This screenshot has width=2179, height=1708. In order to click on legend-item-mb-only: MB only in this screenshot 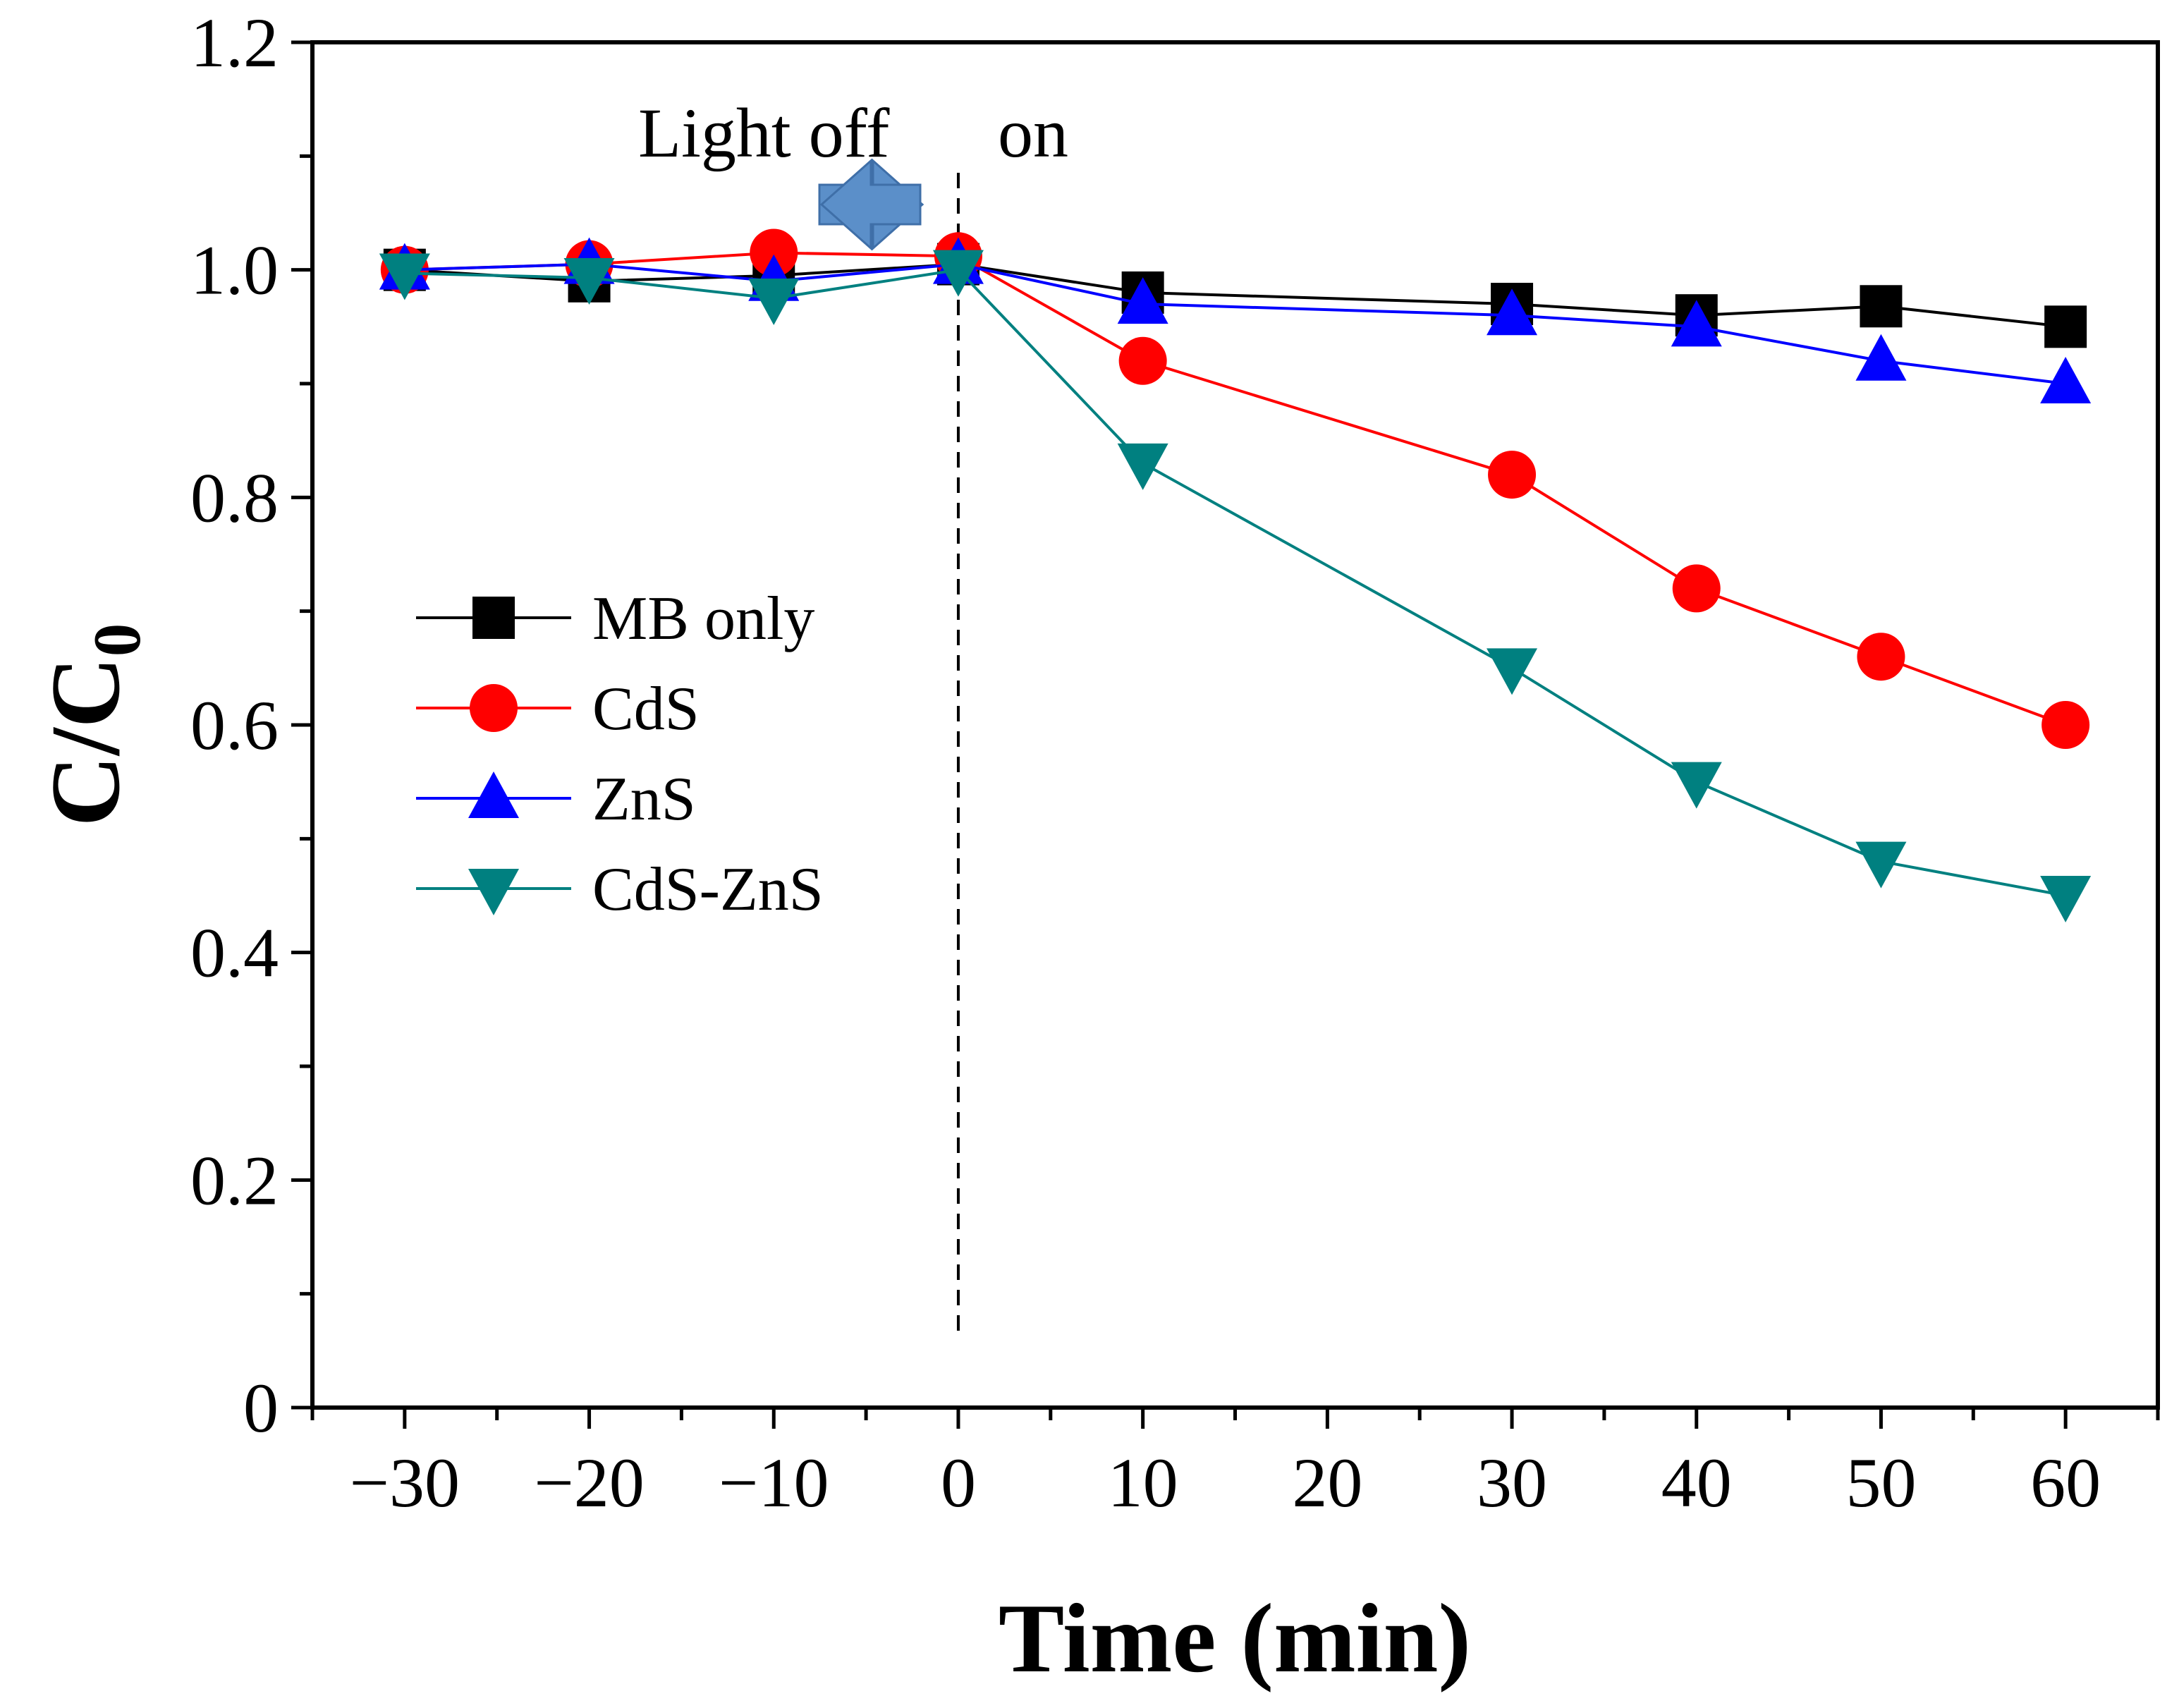, I will do `click(615, 619)`.